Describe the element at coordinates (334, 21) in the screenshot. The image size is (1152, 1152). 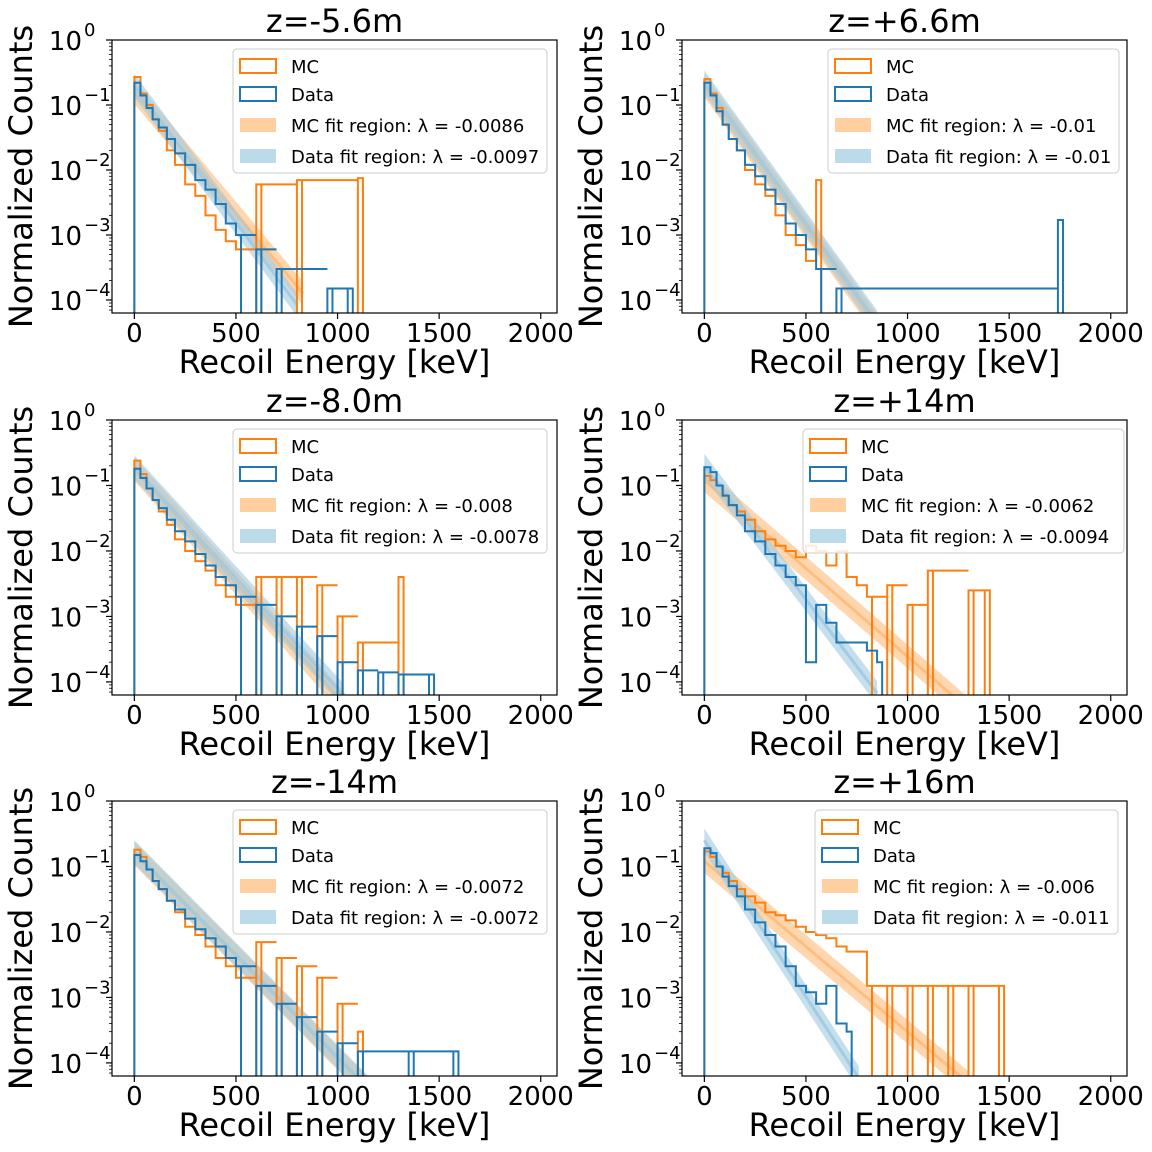
I see `subplot-title: z=-5.6m` at that location.